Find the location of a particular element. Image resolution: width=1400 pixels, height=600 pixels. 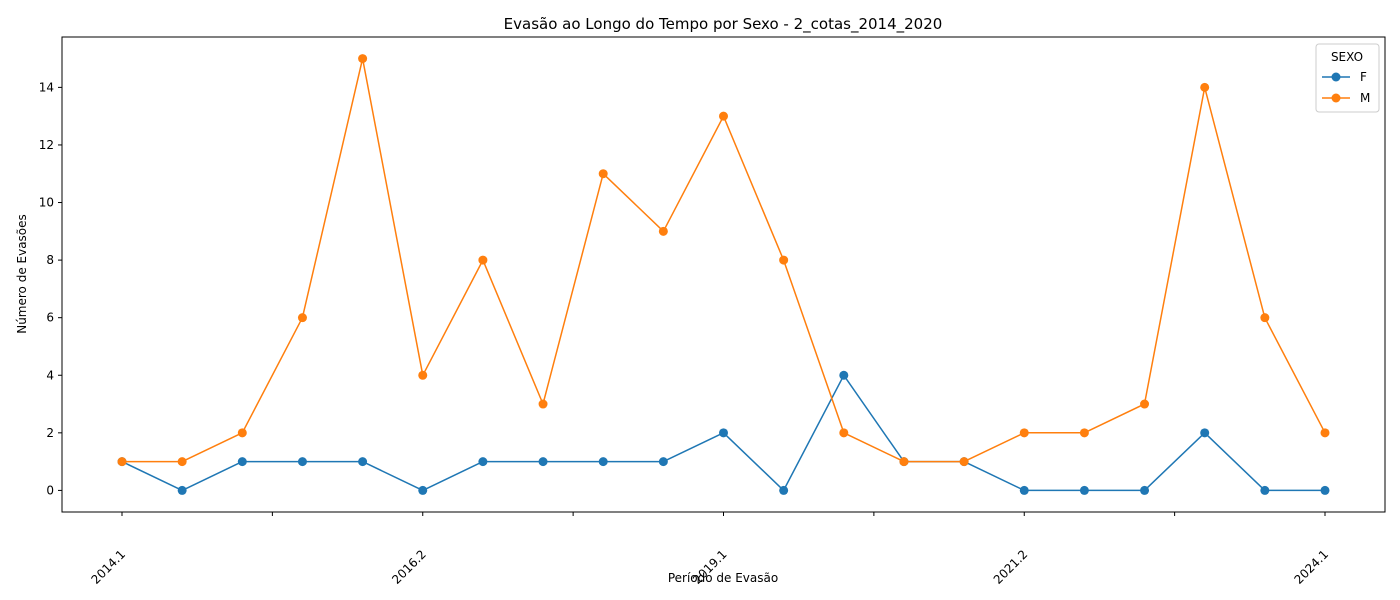

y-tick-label: 0 is located at coordinates (50, 490).